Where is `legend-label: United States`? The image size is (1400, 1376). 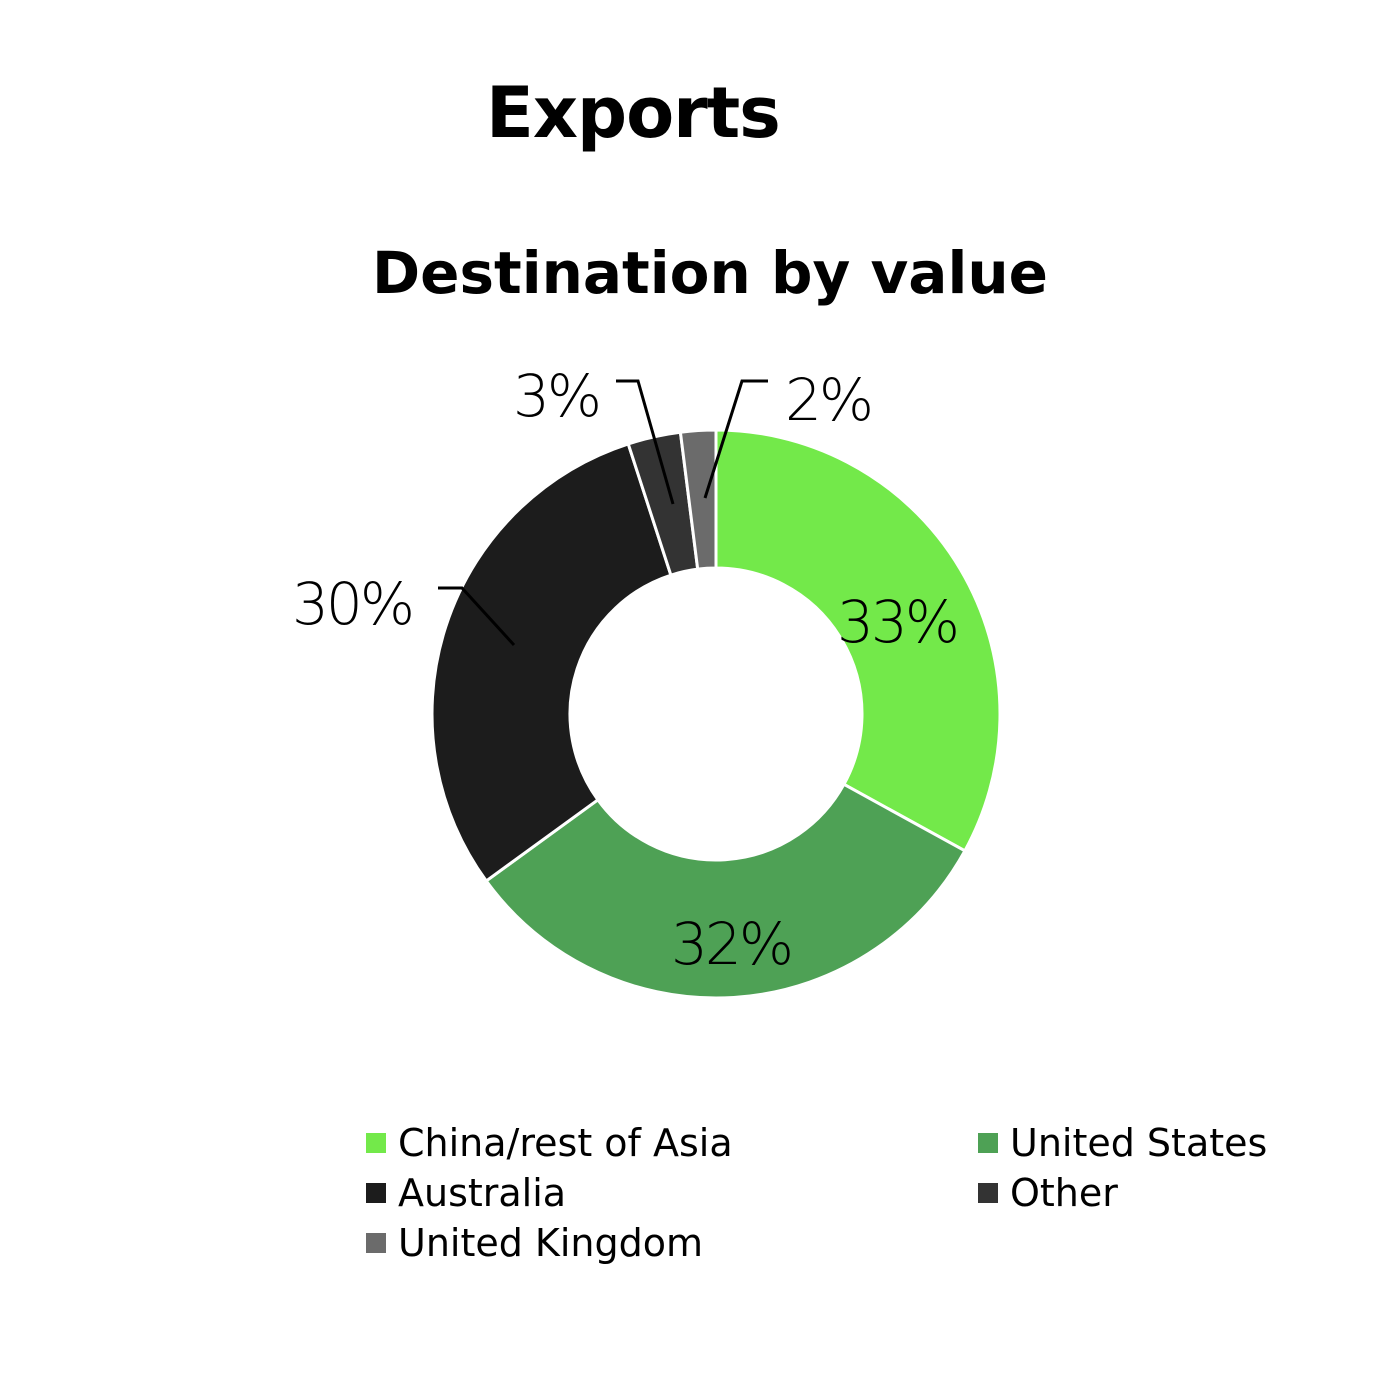 legend-label: United States is located at coordinates (1139, 1143).